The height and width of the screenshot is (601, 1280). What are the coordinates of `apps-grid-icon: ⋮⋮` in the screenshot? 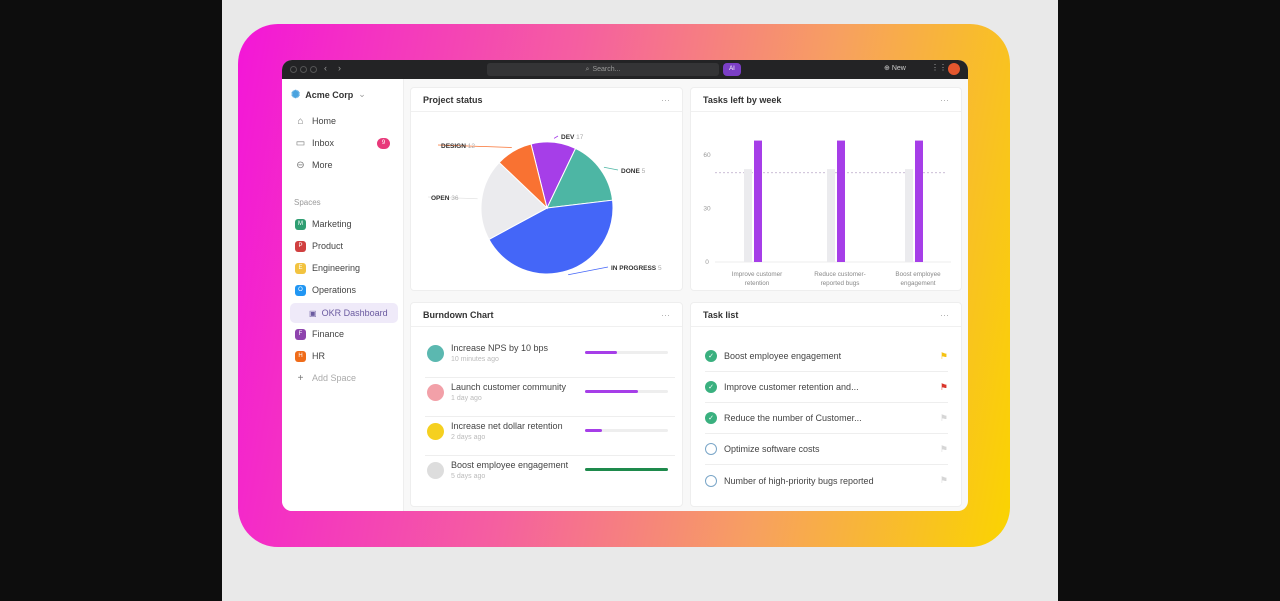 It's located at (939, 67).